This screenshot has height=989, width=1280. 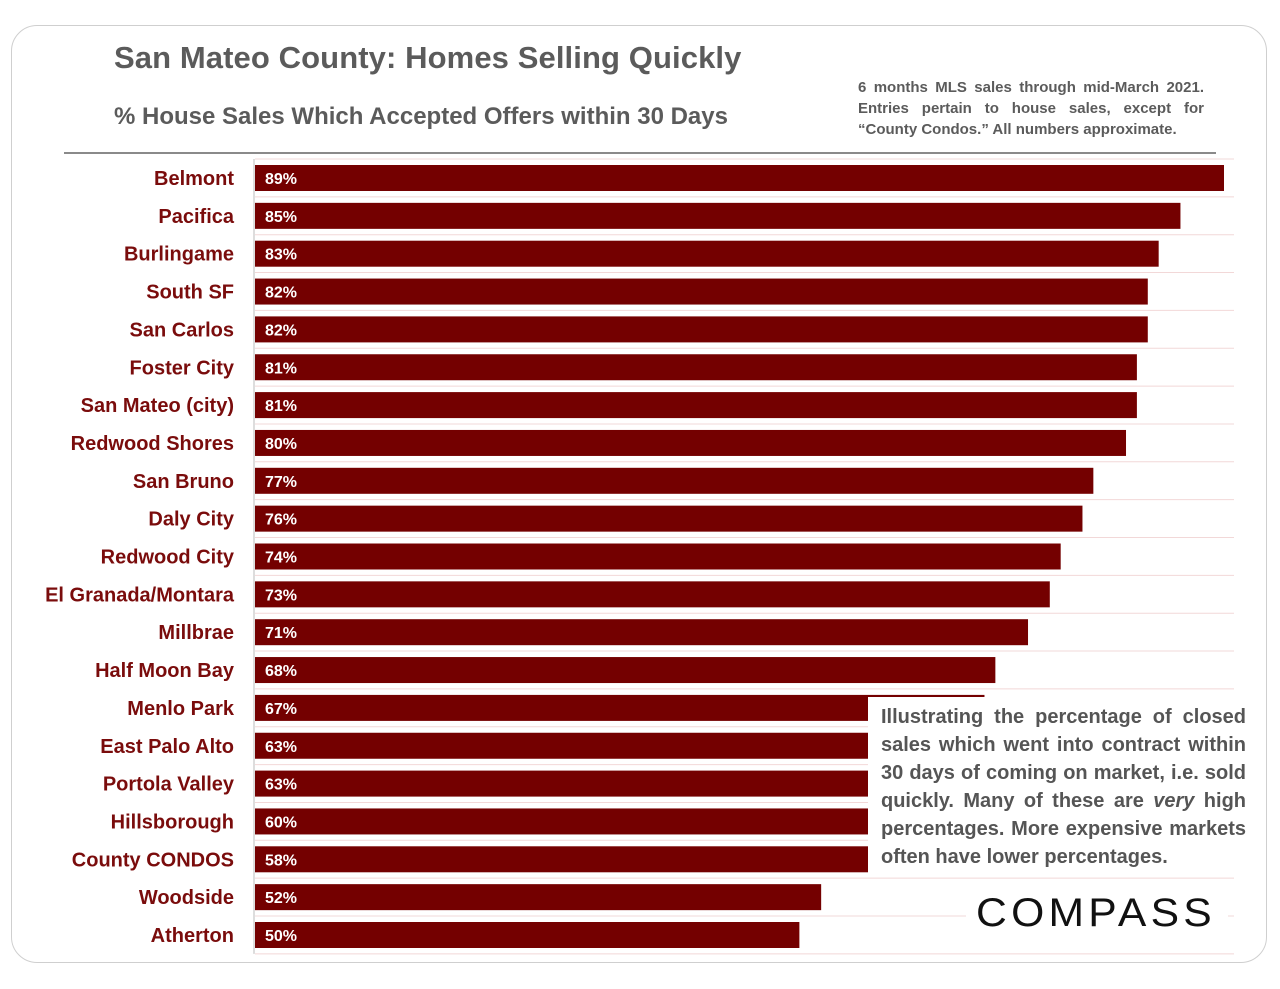 What do you see at coordinates (172, 822) in the screenshot?
I see `category-label: Hillsborough` at bounding box center [172, 822].